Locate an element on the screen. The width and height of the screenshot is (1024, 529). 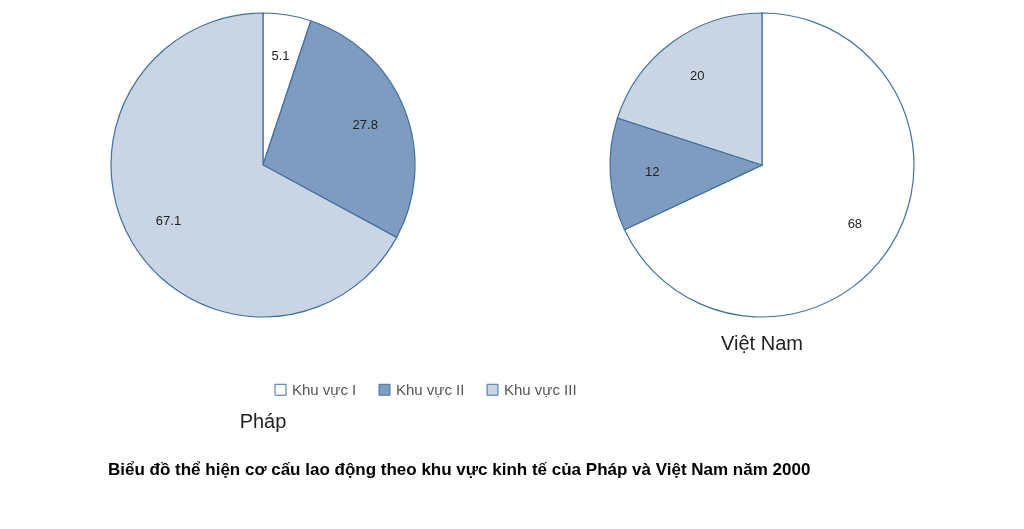
data-label: 12 is located at coordinates (651, 171).